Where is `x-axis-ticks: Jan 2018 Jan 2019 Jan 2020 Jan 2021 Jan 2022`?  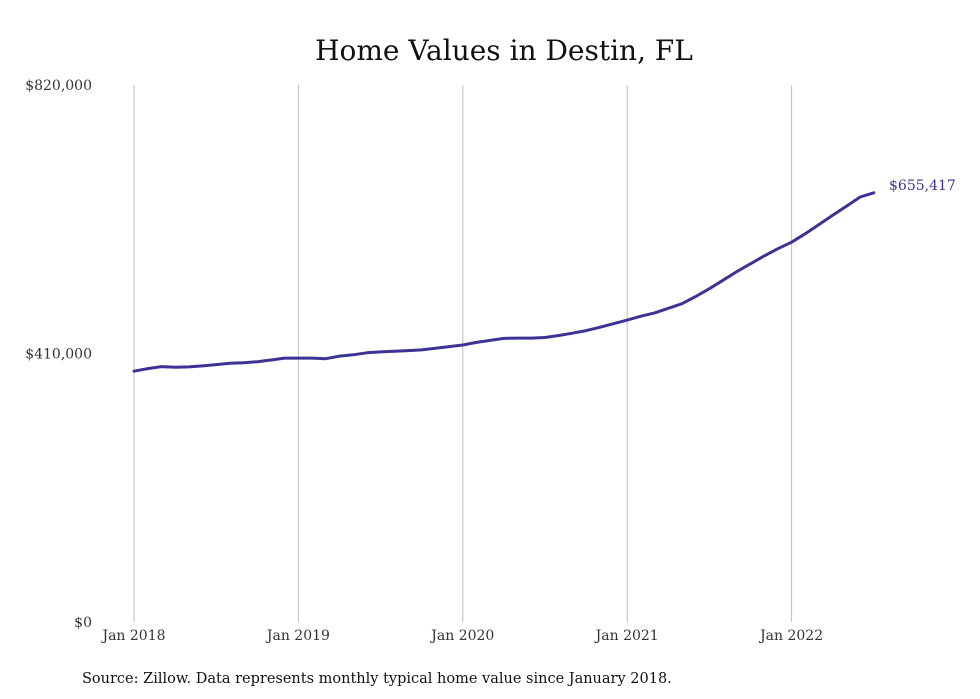
x-axis-ticks: Jan 2018 Jan 2019 Jan 2020 Jan 2021 Jan 2022 is located at coordinates (461, 636).